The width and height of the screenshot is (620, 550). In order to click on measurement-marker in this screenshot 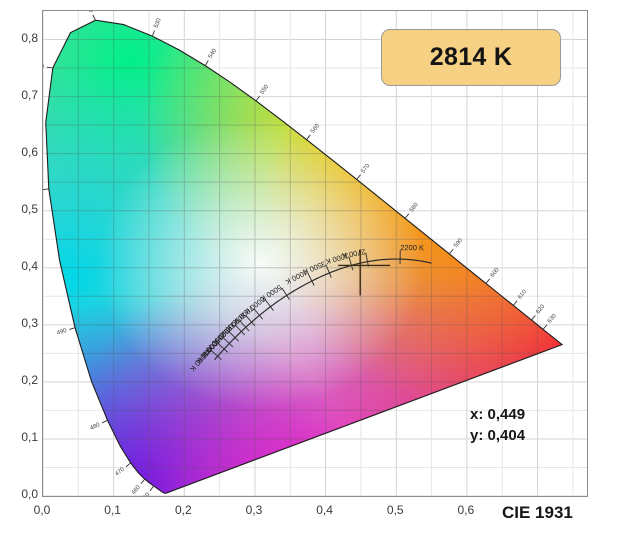, I will do `click(364, 272)`.